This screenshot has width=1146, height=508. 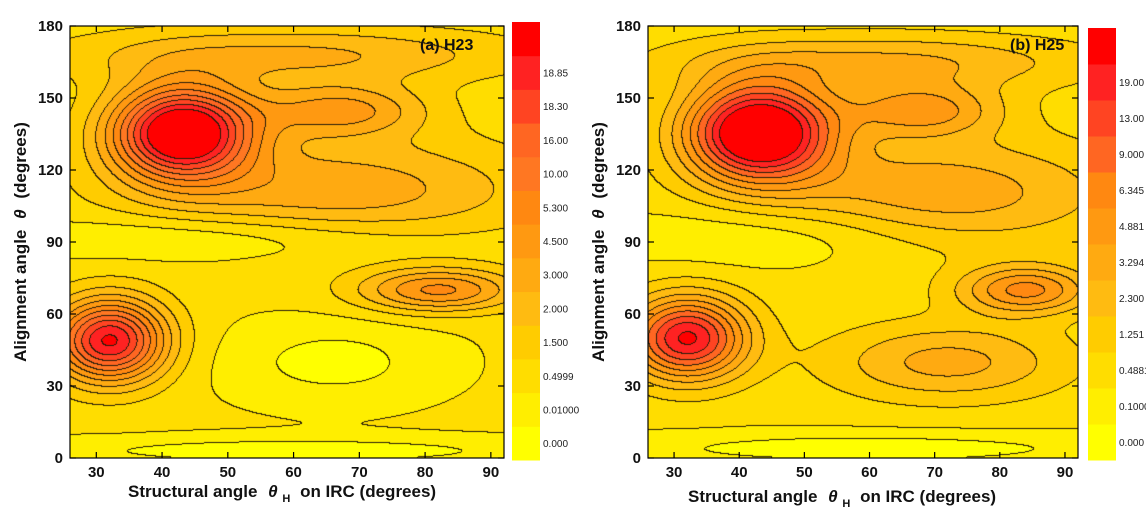 I want to click on colorbar-label: 3.000, so click(x=555, y=276).